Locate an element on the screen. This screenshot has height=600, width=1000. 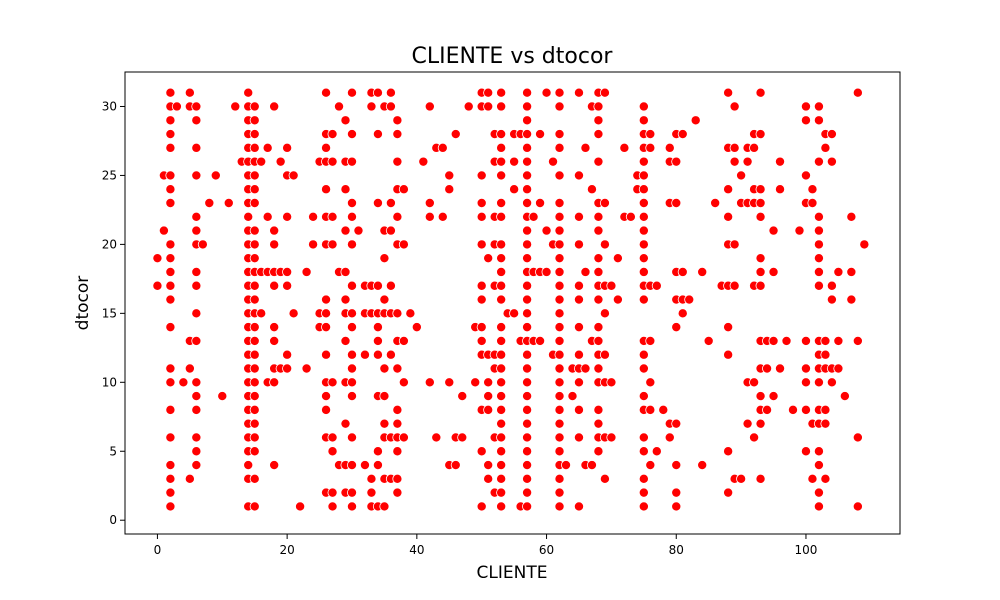
x-tick-label: 20 is located at coordinates (286, 550).